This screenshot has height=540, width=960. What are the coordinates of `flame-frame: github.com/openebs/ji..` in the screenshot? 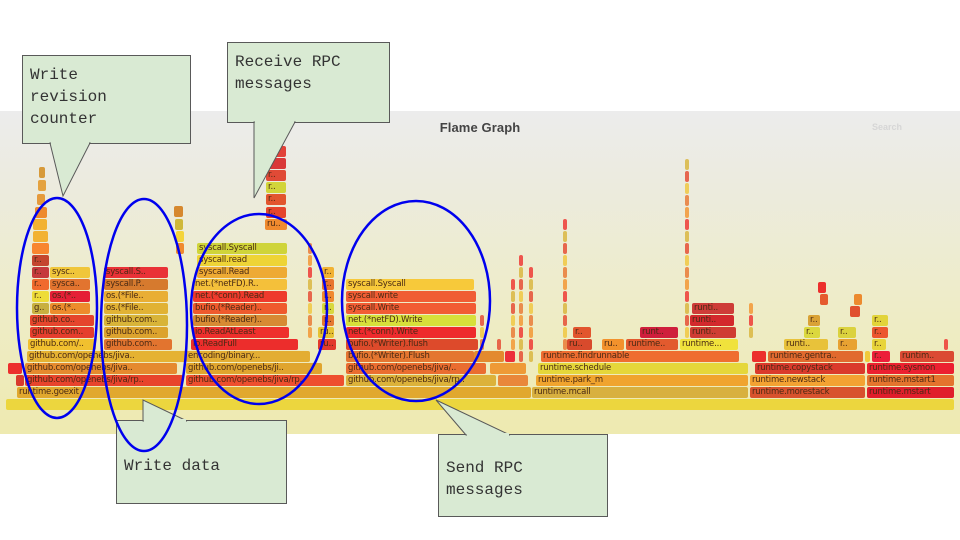 It's located at (254, 368).